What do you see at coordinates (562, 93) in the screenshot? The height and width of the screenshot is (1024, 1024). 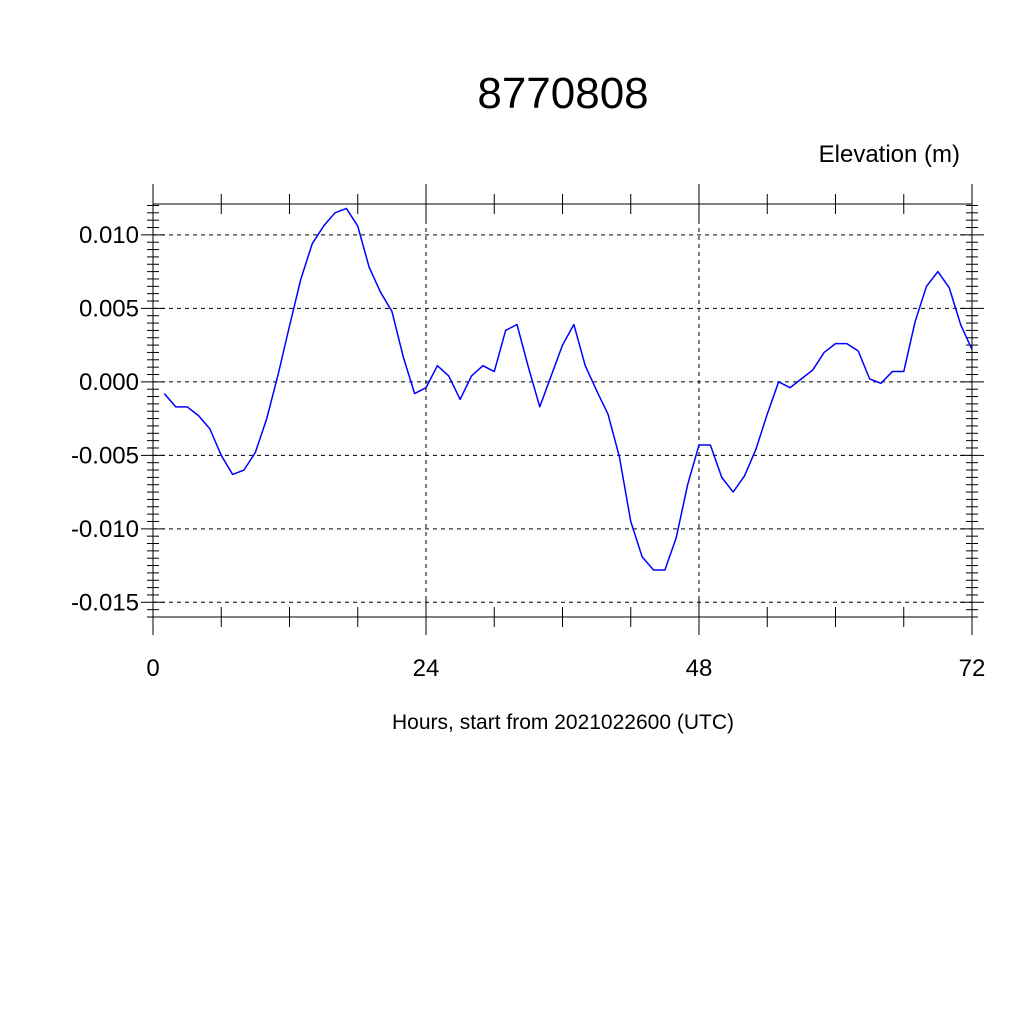 I see `chart-title: 8770808` at bounding box center [562, 93].